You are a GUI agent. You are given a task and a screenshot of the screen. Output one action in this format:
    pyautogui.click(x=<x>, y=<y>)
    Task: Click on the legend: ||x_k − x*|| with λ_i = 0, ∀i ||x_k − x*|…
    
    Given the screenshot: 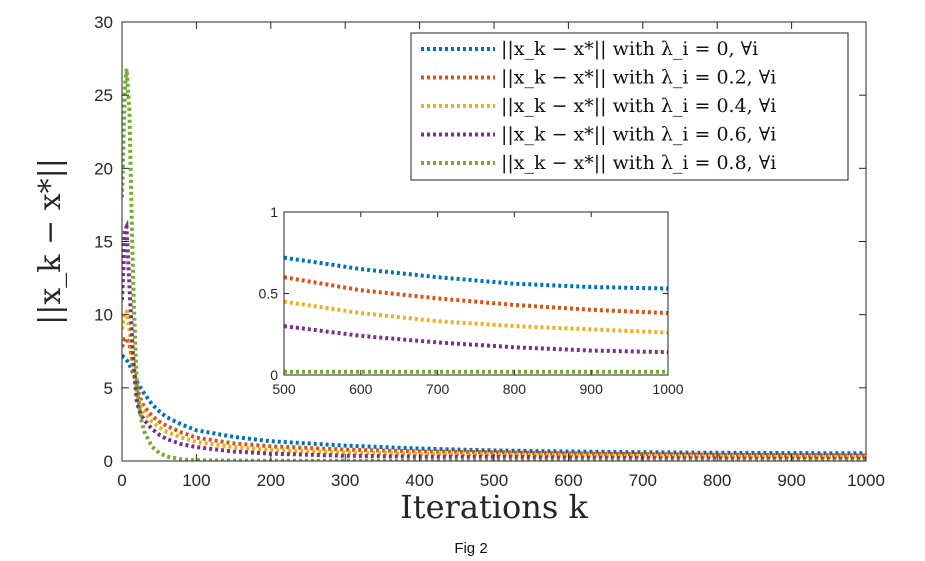 What is the action you would take?
    pyautogui.click(x=629, y=106)
    